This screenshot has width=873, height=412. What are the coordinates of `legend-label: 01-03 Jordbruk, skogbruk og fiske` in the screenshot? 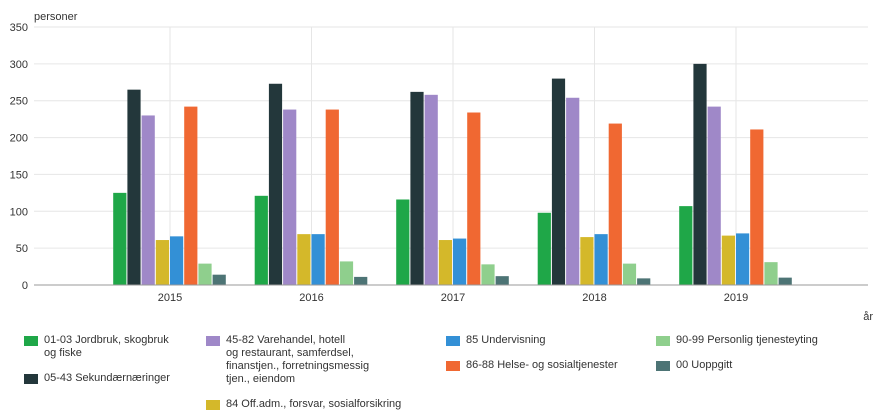 It's located at (106, 346).